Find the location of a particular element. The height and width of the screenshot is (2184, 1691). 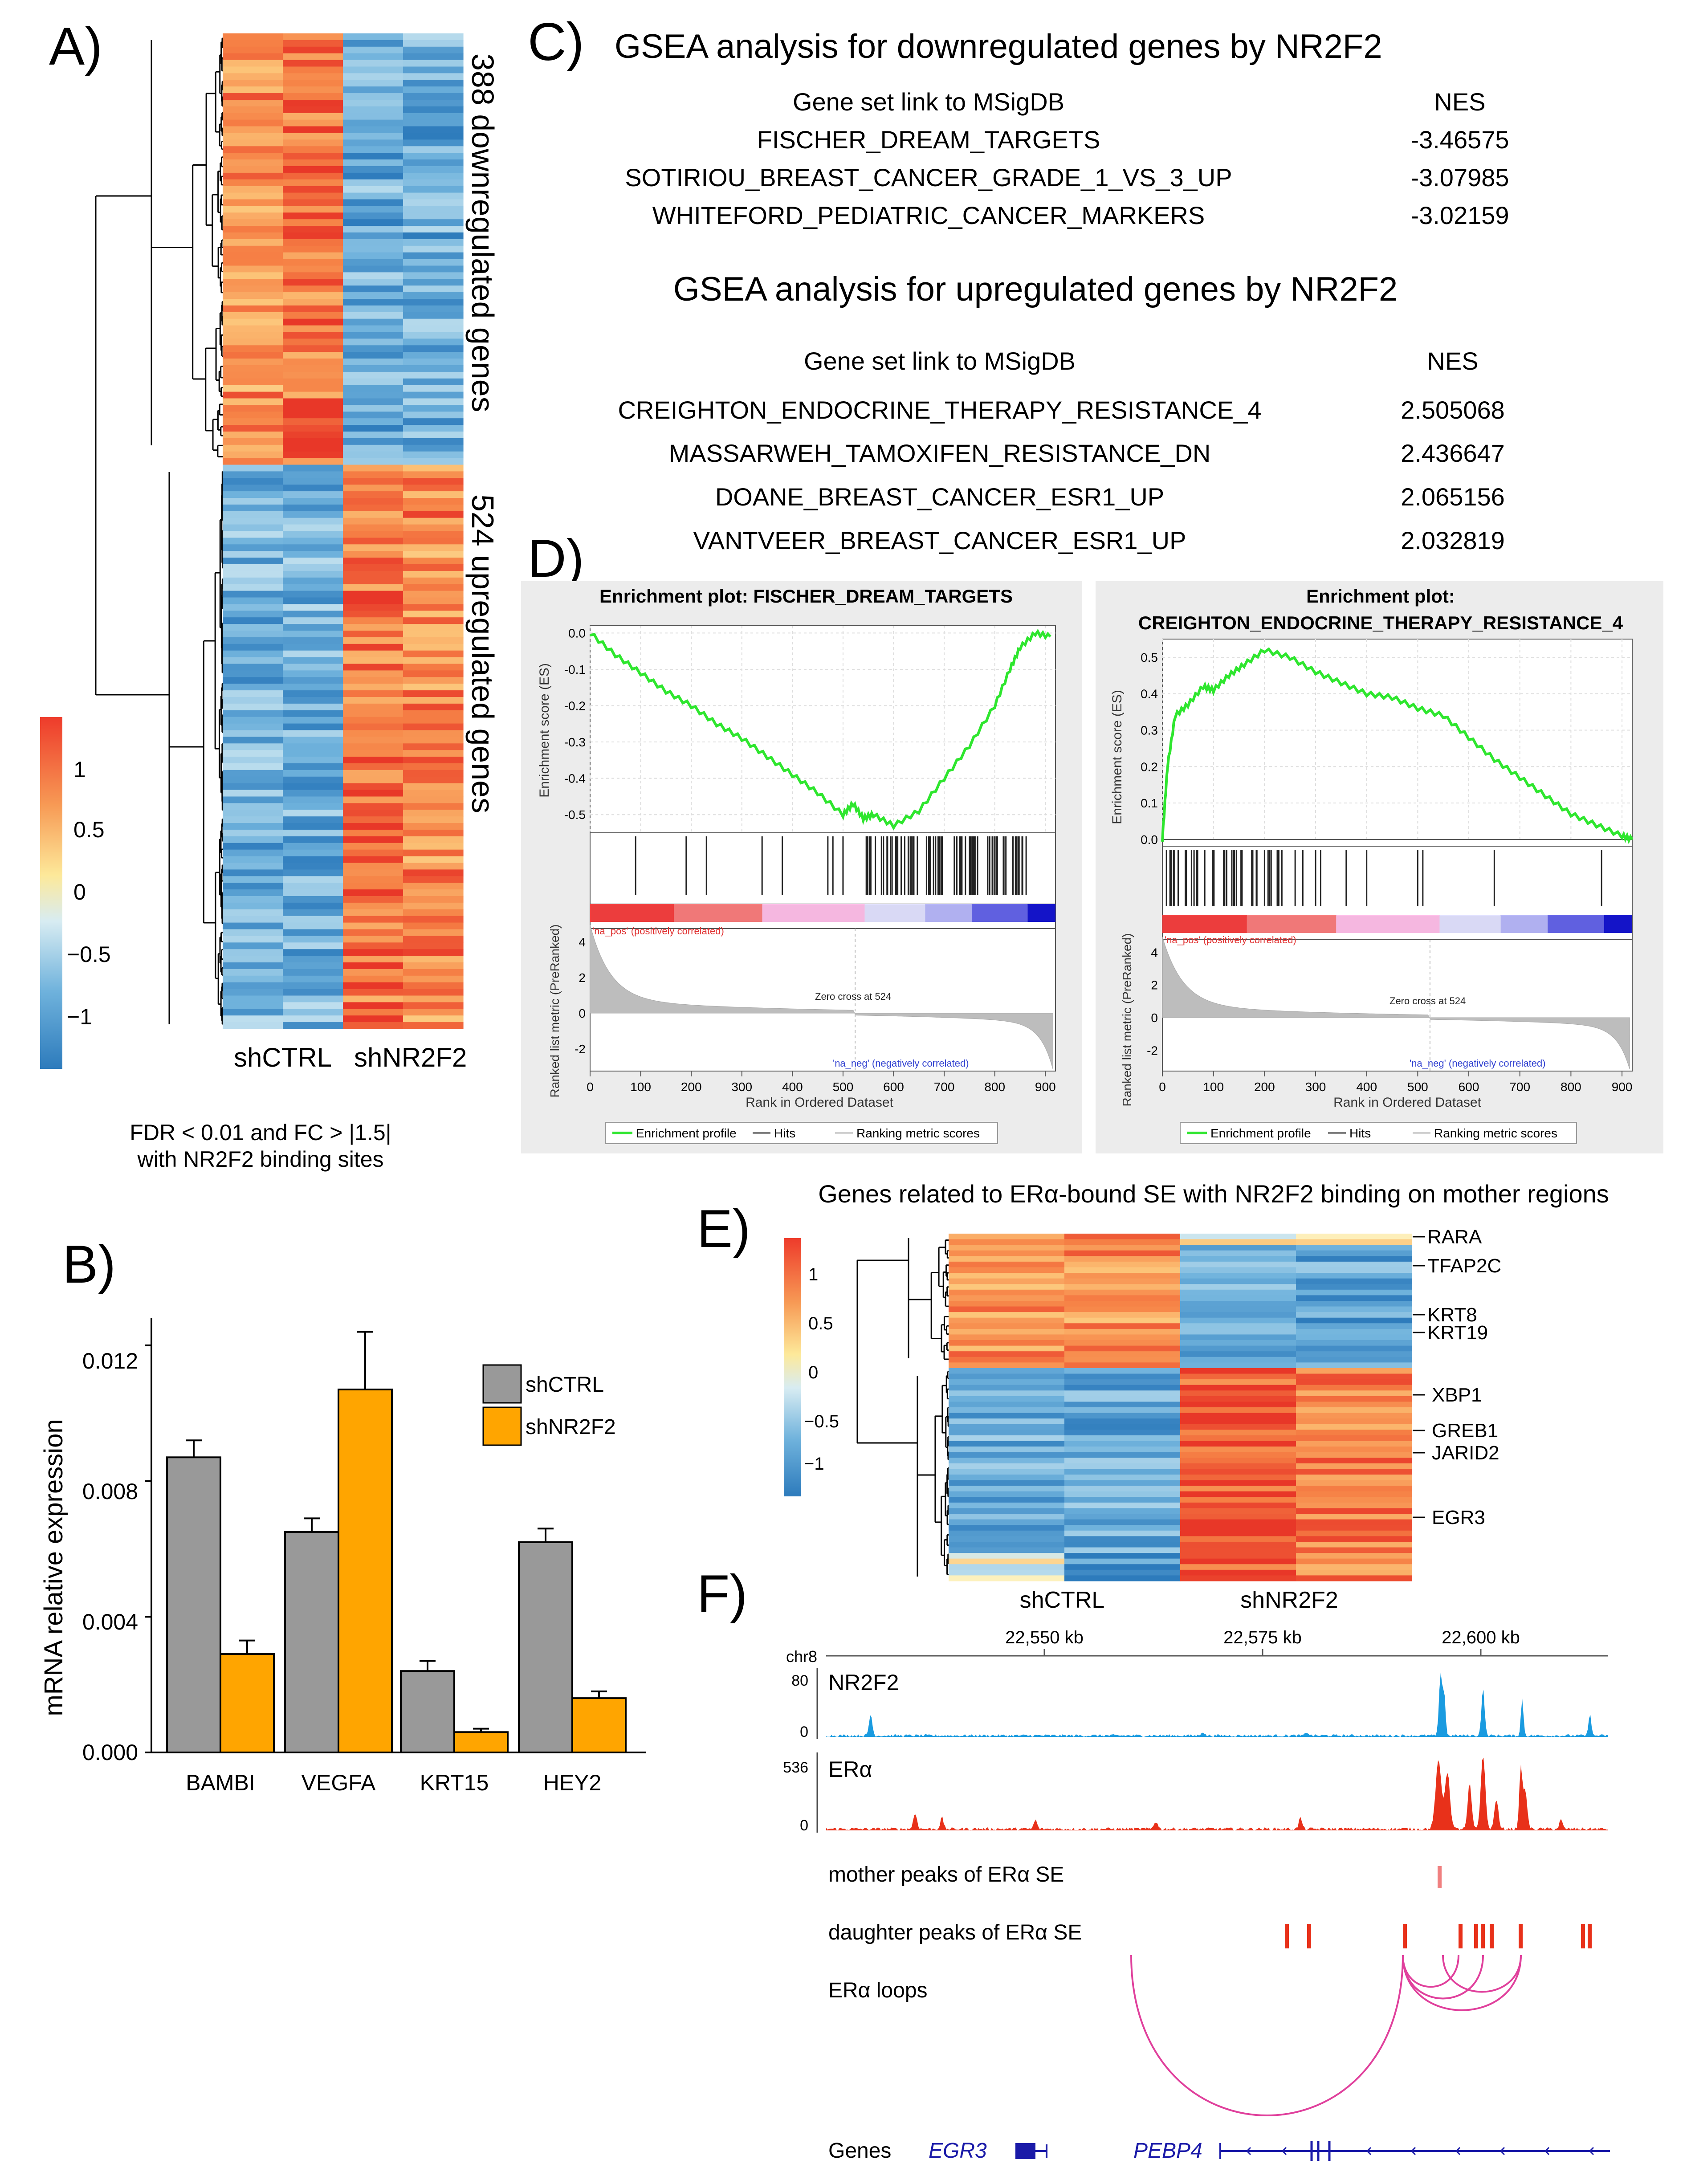

bar-shctrl-bambi is located at coordinates (193, 1604).